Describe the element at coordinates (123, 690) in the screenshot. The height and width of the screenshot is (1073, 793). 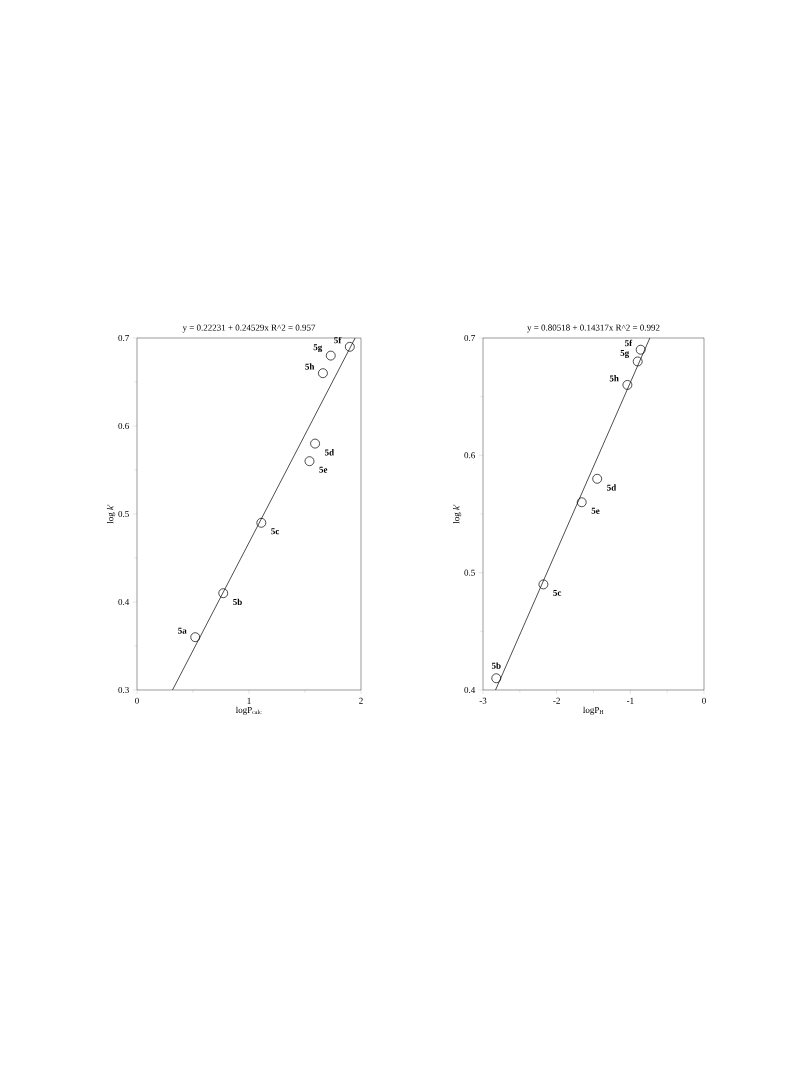
I see `y-tick-label: 0.3` at that location.